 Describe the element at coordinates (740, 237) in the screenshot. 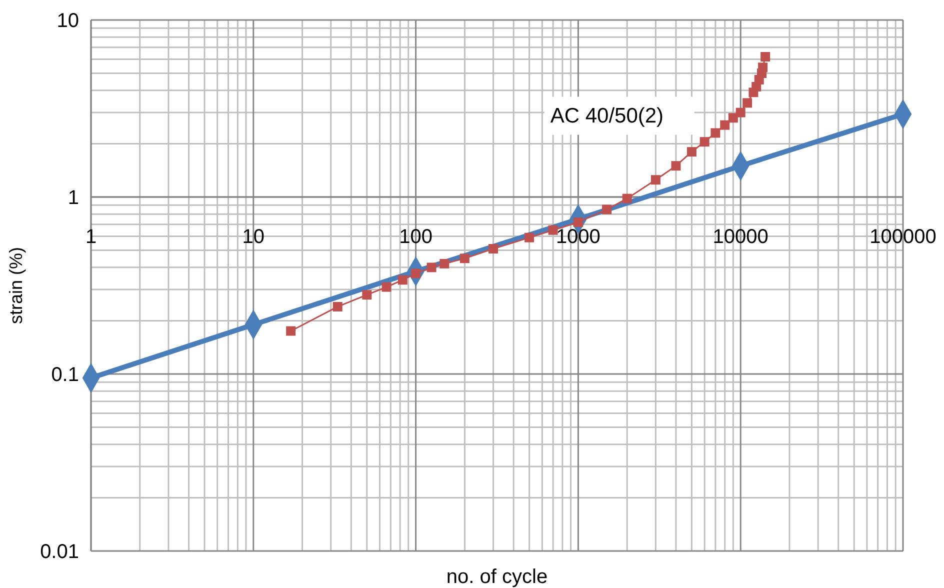

I see `x-tick-label: 10000` at that location.